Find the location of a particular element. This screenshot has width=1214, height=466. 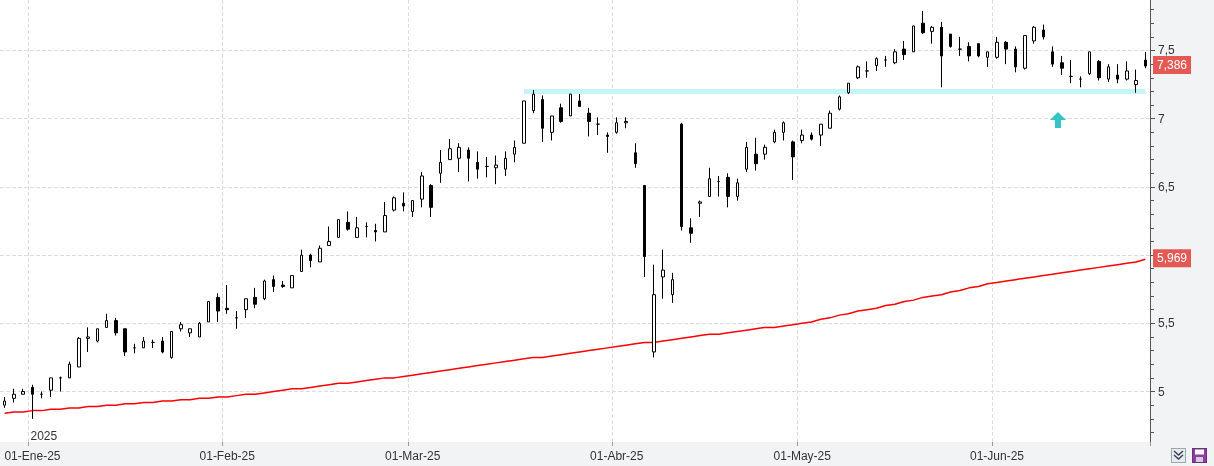

x-tick-label: 01-Mar-25 is located at coordinates (413, 456).